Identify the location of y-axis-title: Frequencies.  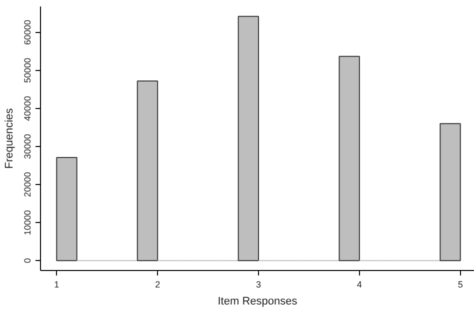
(10, 138).